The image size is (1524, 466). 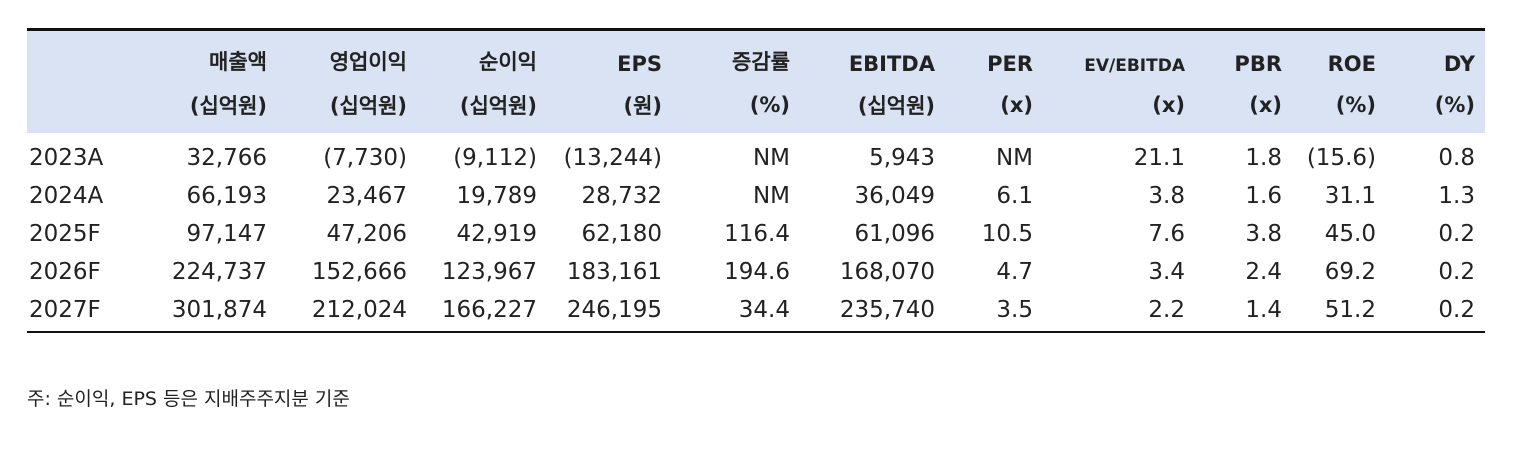 I want to click on table-cell: 1.4, so click(x=1243, y=312).